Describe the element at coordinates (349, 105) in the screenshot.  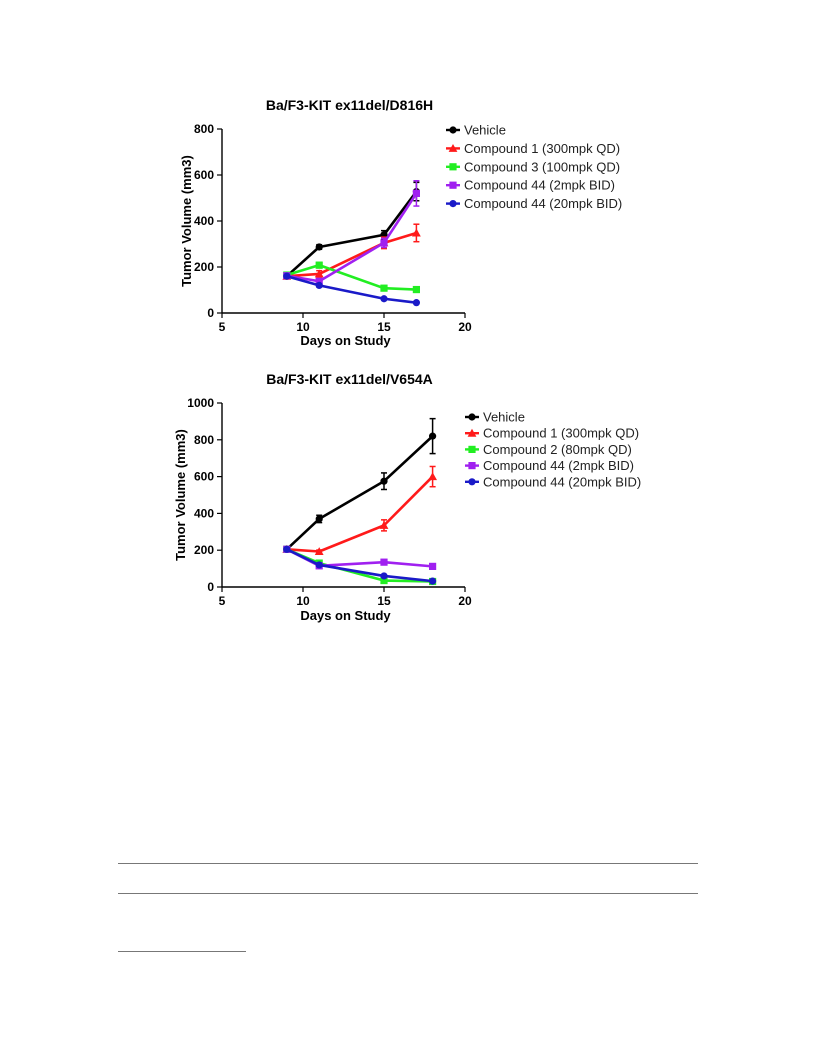
I see `chart-title: Ba/F3-KIT ex11del/D816H` at that location.